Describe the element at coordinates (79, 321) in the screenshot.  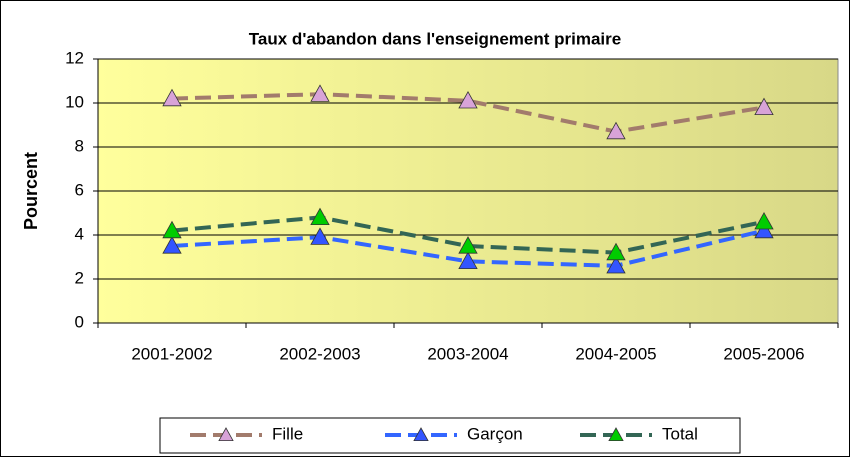
I see `y-tick-label: 0` at that location.